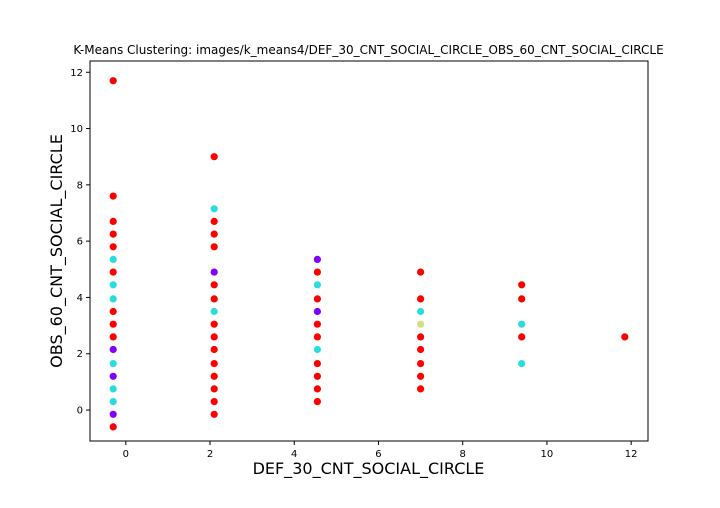 The width and height of the screenshot is (720, 508). Describe the element at coordinates (80, 354) in the screenshot. I see `y-tick-label: 2` at that location.